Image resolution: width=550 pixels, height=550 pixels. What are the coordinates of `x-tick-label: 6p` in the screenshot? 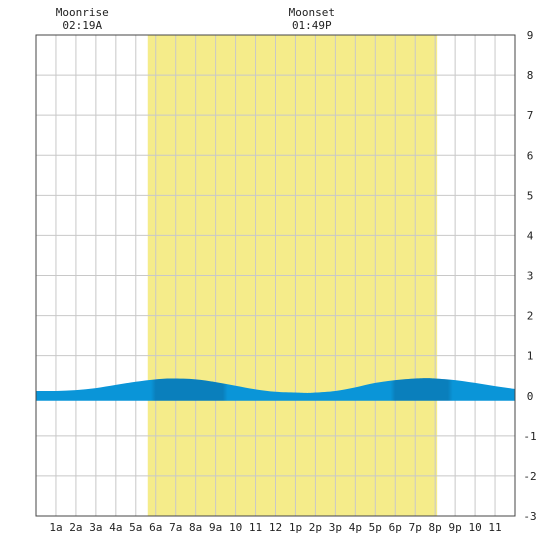 It's located at (395, 527).